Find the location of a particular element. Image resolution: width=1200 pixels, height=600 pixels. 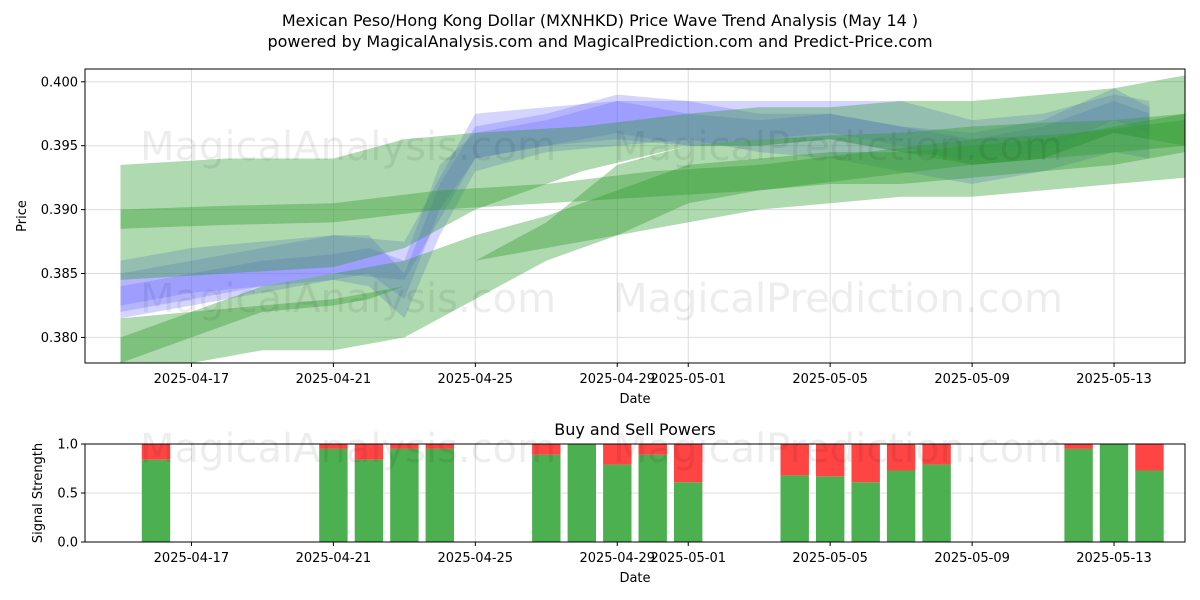

price-x-tick-label-3: 2025-04-29 is located at coordinates (617, 379).